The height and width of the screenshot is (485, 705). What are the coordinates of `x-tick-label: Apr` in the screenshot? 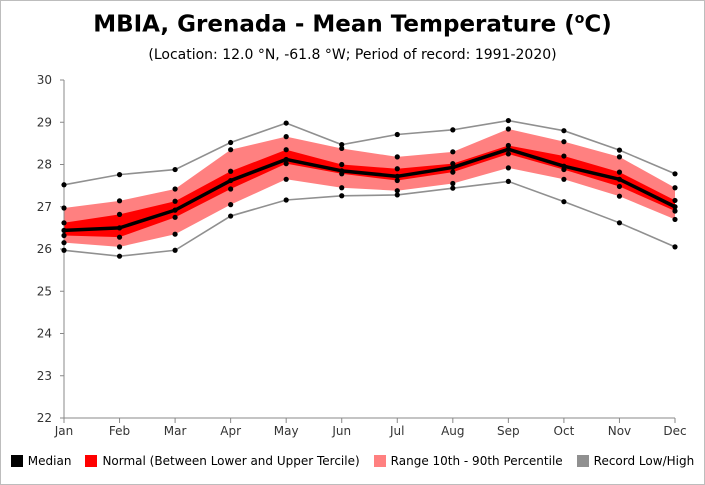 It's located at (230, 431).